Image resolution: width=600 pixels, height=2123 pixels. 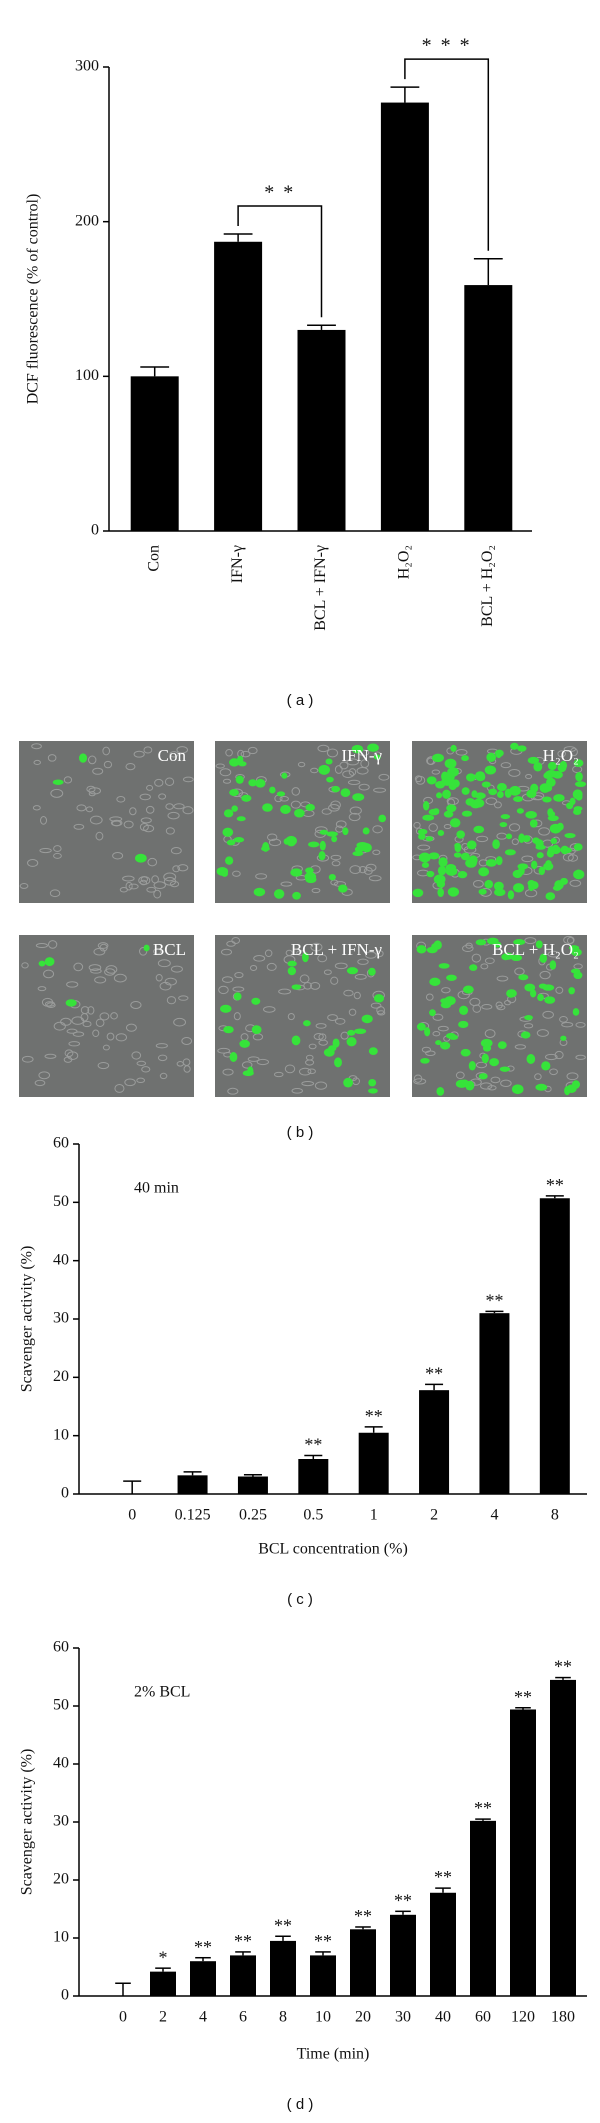 What do you see at coordinates (561, 755) in the screenshot?
I see `micrograph-label: H₂O₂` at bounding box center [561, 755].